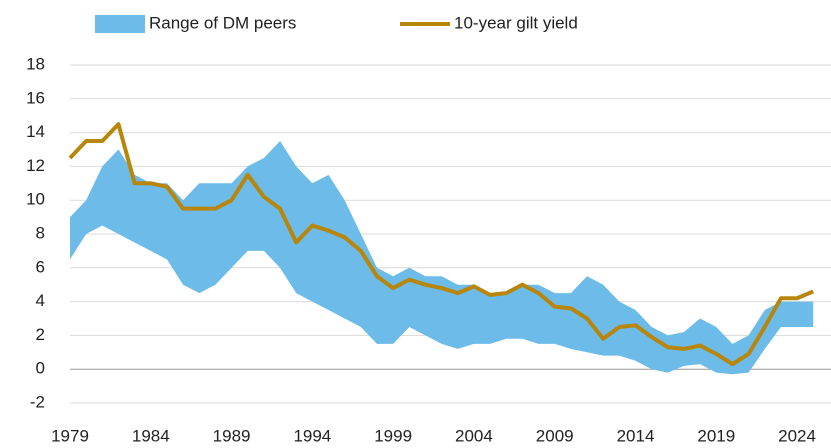 This screenshot has height=448, width=831. What do you see at coordinates (312, 435) in the screenshot?
I see `x-tick-label: 1994` at bounding box center [312, 435].